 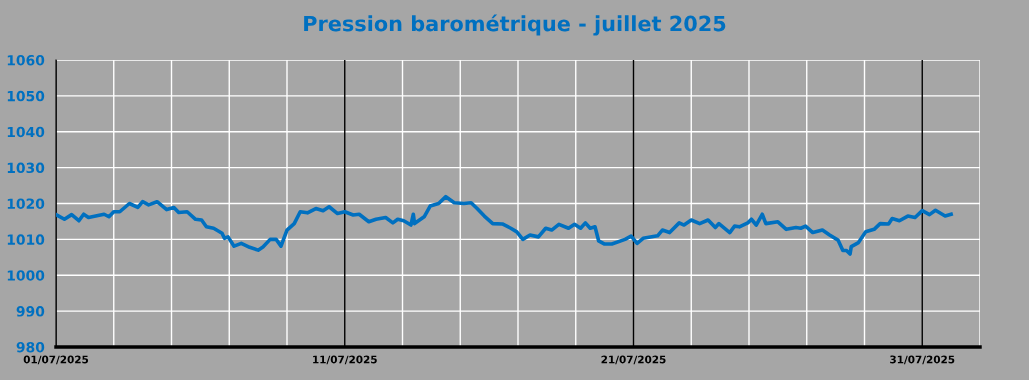 What do you see at coordinates (922, 360) in the screenshot?
I see `x-tick-label: 31/07/2025` at bounding box center [922, 360].